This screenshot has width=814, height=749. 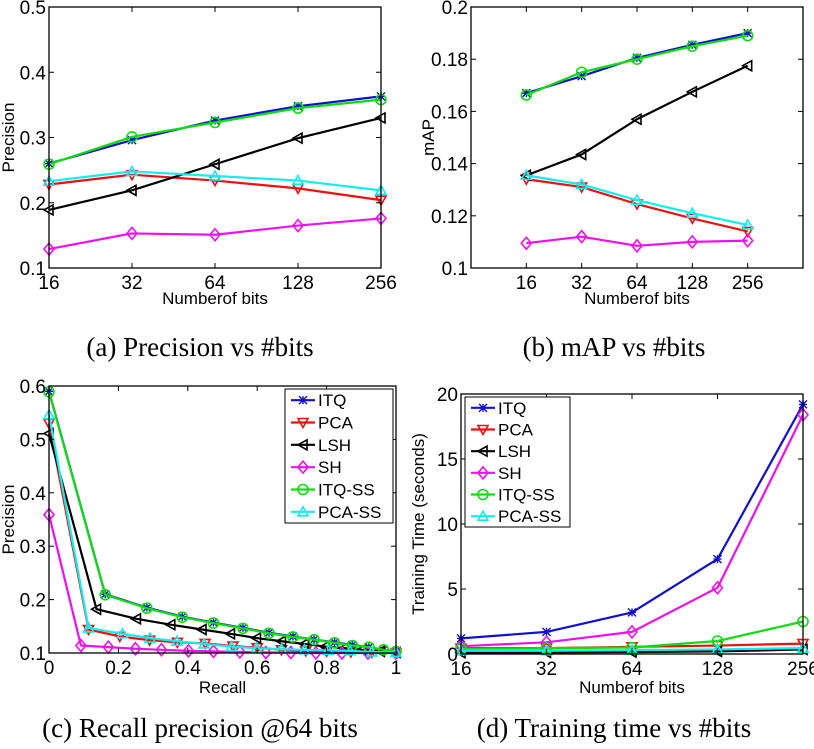 What do you see at coordinates (449, 112) in the screenshot?
I see `y-tick-label: 0.16` at bounding box center [449, 112].